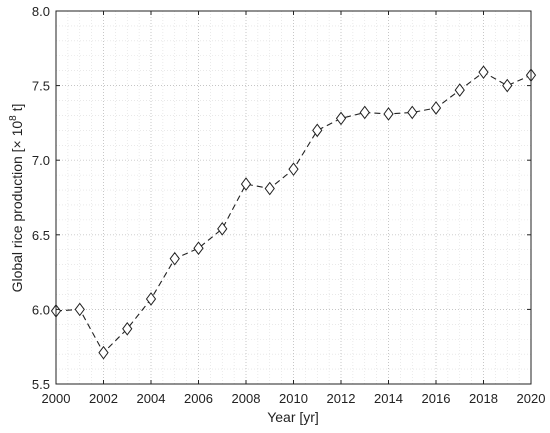  What do you see at coordinates (198, 398) in the screenshot?
I see `x-tick-label: 2006` at bounding box center [198, 398].